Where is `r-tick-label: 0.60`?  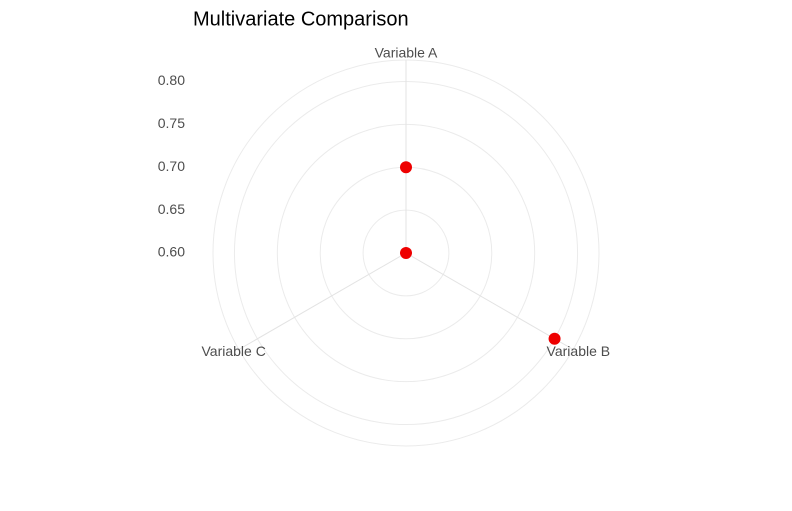
r-tick-label: 0.60 is located at coordinates (171, 252).